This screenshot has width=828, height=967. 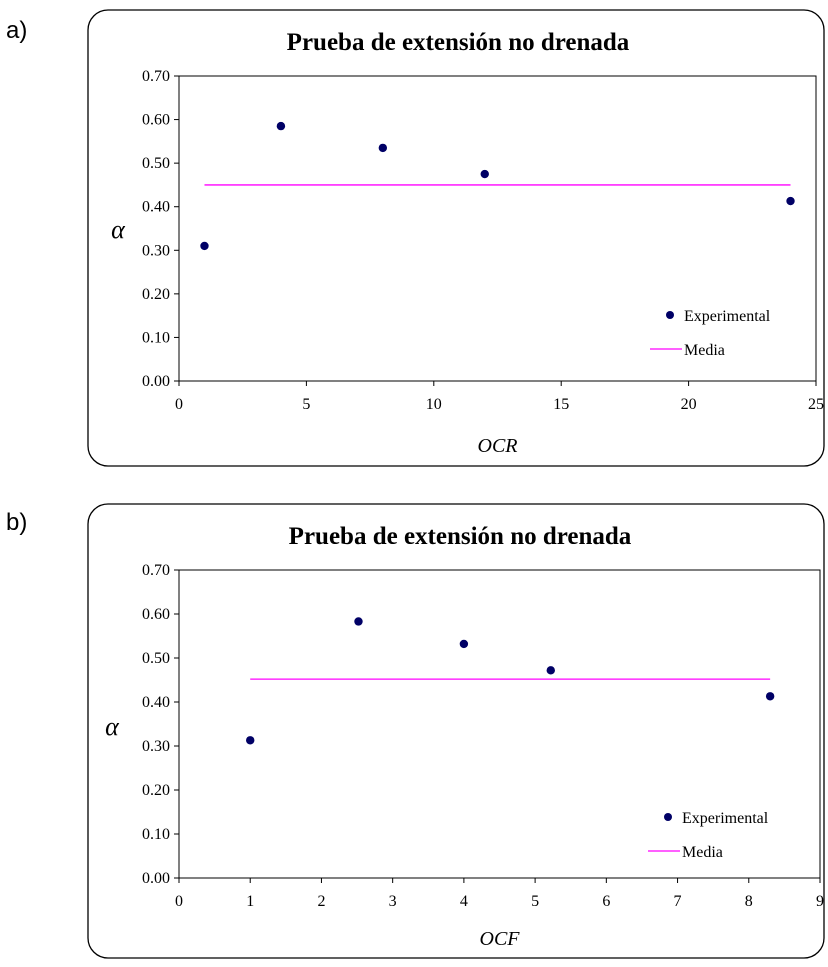 I want to click on x-tick-label: 6, so click(x=606, y=901).